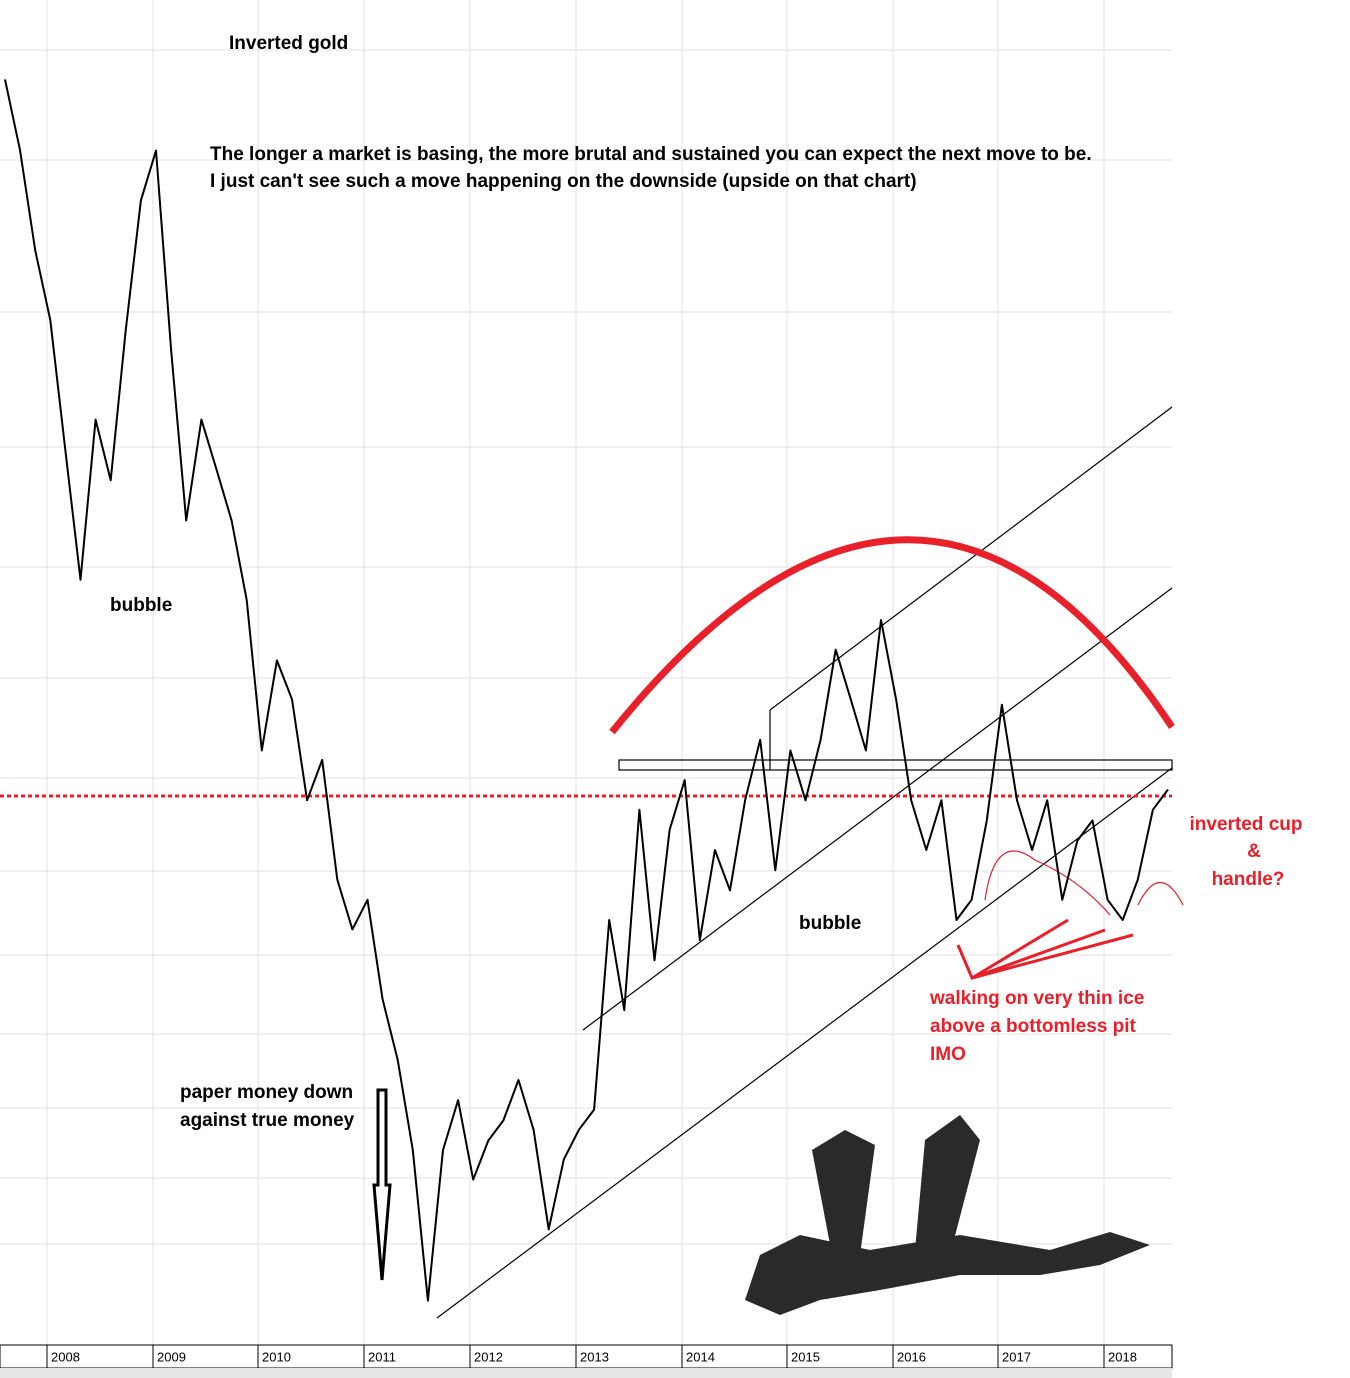 The image size is (1350, 1378). What do you see at coordinates (1122, 1356) in the screenshot?
I see `x-tick-label: 2018` at bounding box center [1122, 1356].